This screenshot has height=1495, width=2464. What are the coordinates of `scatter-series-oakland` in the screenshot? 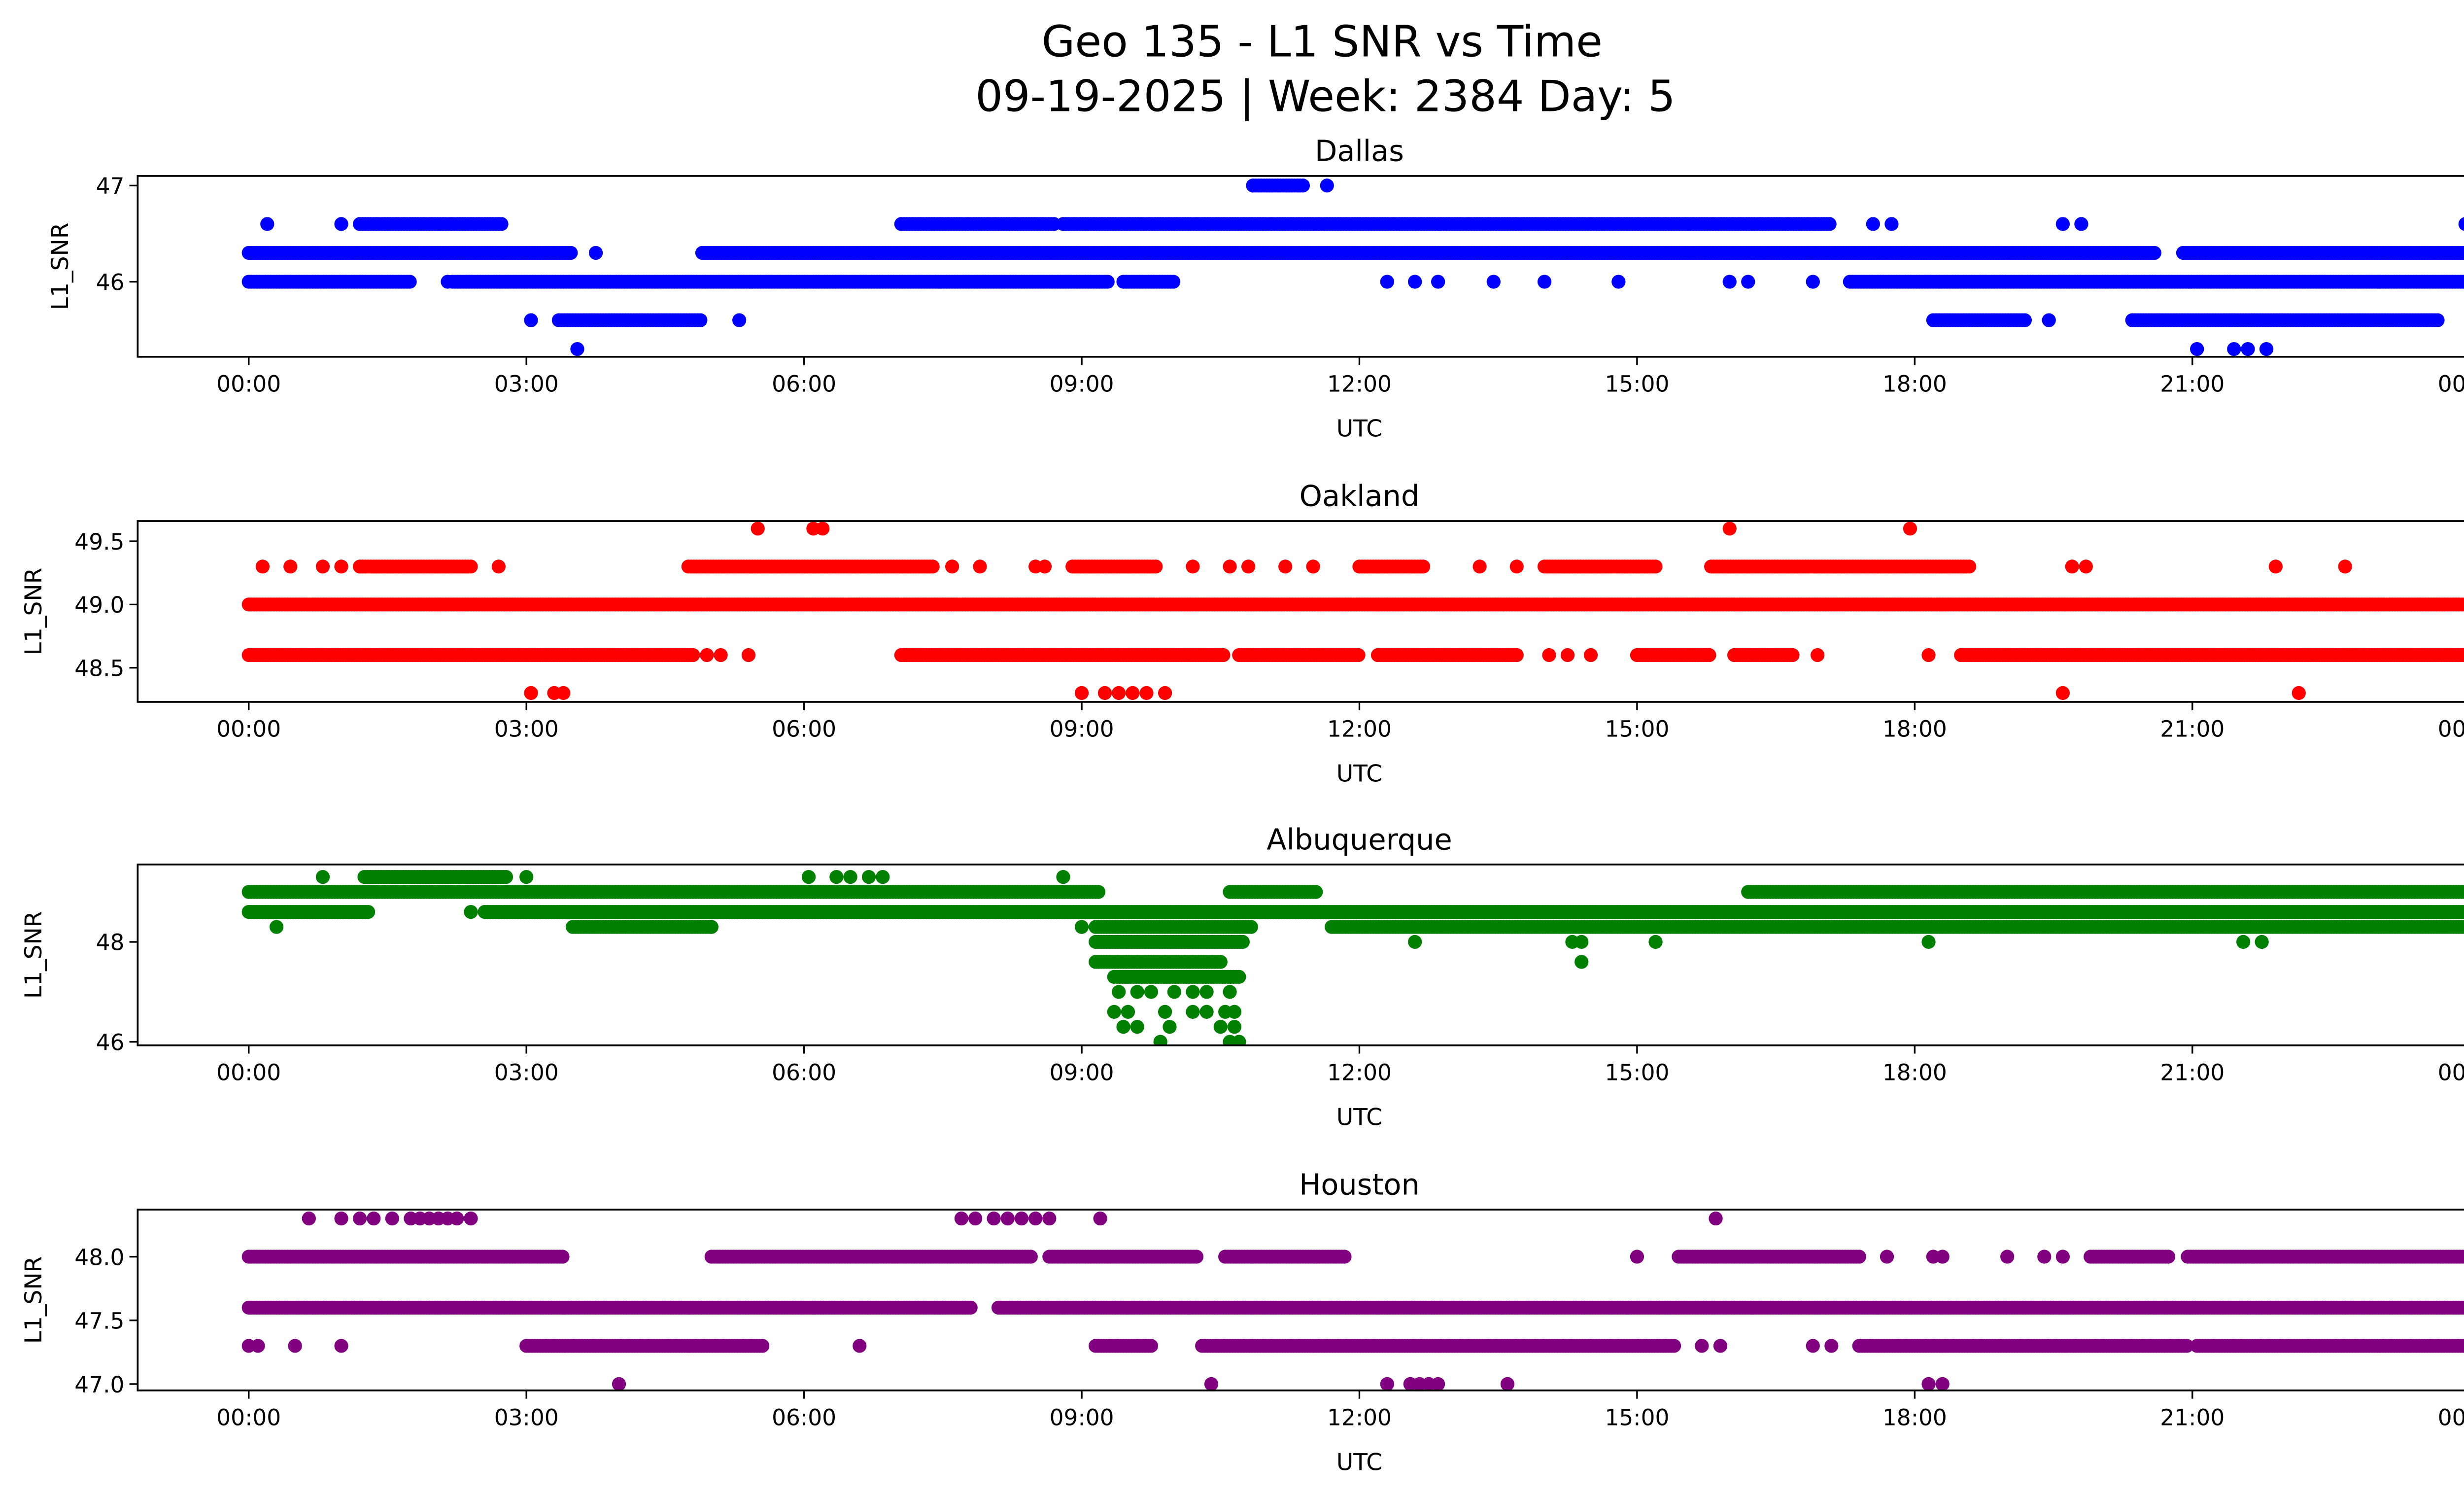 It's located at (1352, 611).